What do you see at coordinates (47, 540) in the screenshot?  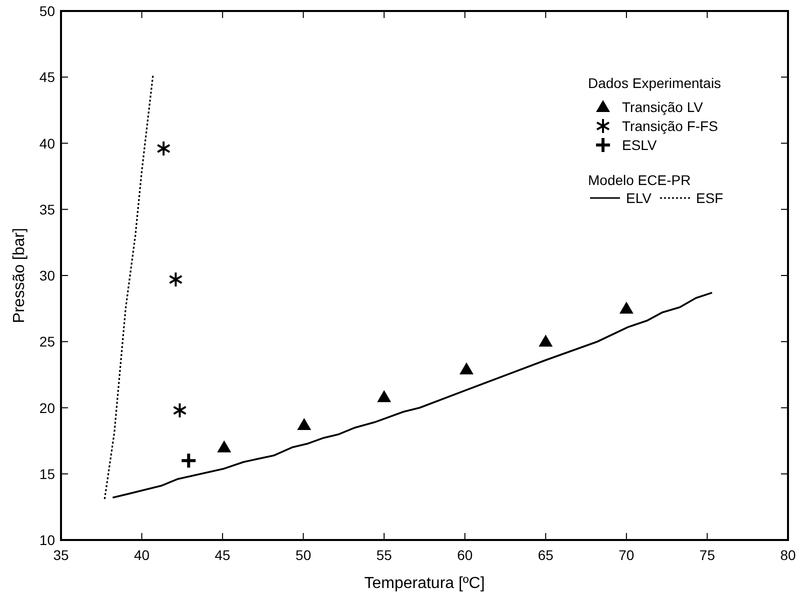 I see `y-tick-label: 10` at bounding box center [47, 540].